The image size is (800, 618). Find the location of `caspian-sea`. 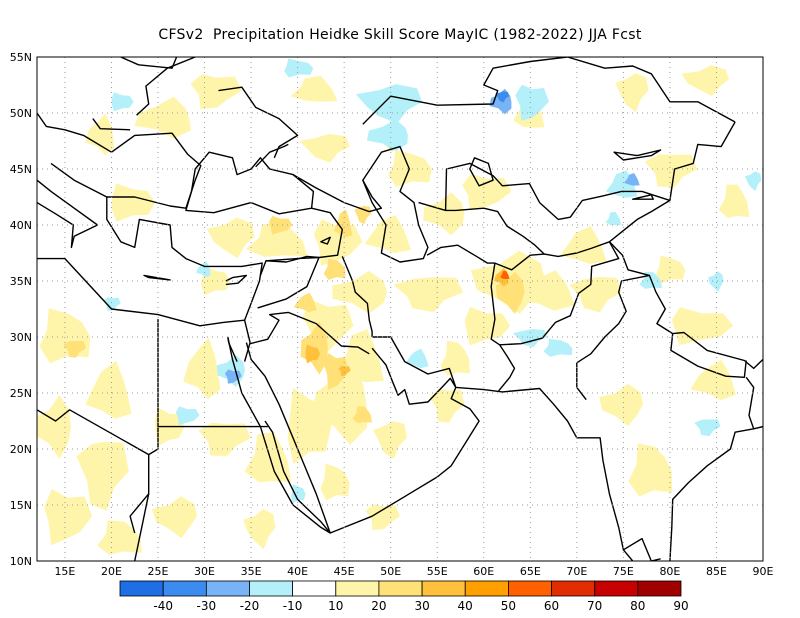

caspian-sea is located at coordinates (395, 204).